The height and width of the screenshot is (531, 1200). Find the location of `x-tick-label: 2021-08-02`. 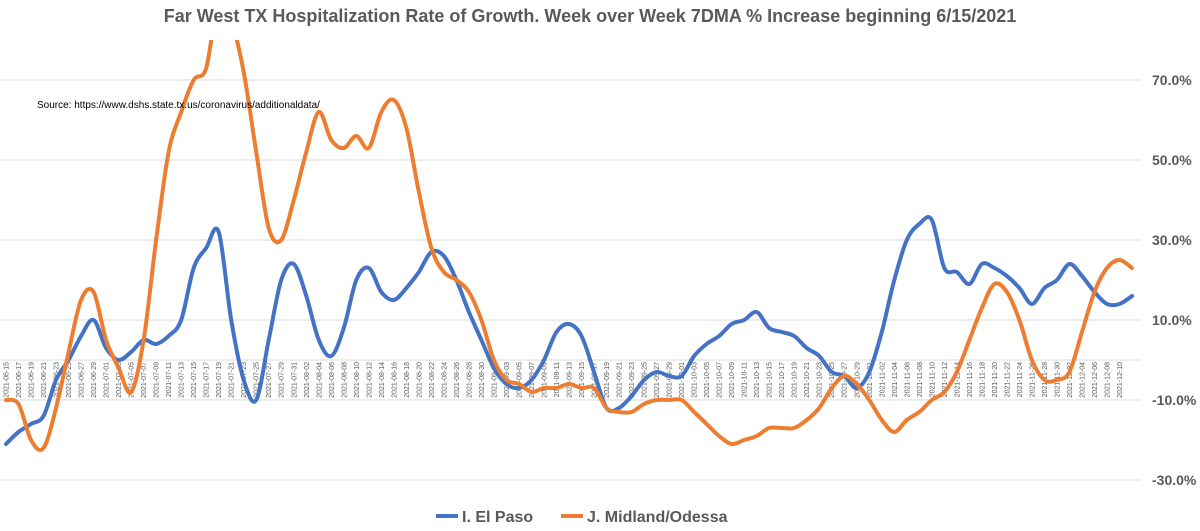

x-tick-label: 2021-08-02 is located at coordinates (307, 380).